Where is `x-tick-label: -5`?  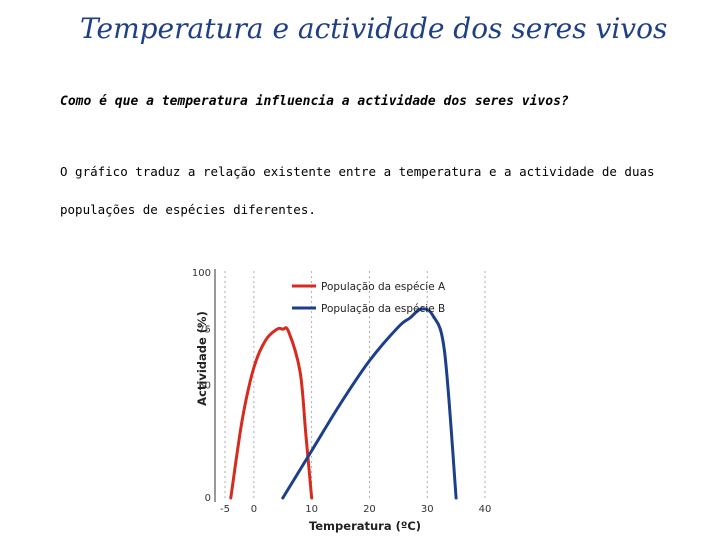
x-tick-label: -5 is located at coordinates (225, 509).